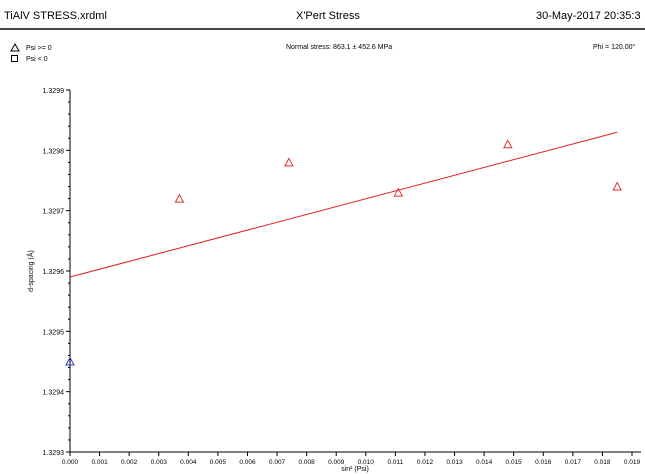 This screenshot has height=474, width=645. I want to click on x-tick-label: 0.011, so click(395, 462).